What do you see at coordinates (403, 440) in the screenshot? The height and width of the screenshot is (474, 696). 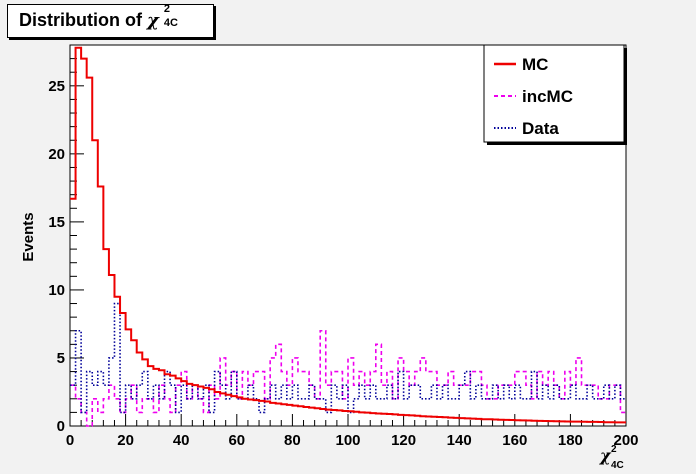 I see `x-tick-label: 120` at bounding box center [403, 440].